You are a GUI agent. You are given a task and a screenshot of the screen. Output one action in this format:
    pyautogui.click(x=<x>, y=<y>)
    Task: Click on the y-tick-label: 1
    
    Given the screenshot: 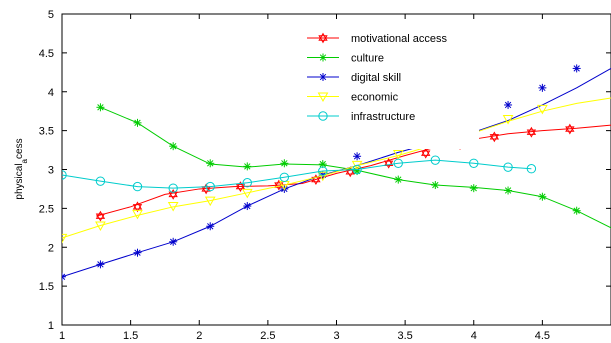 What is the action you would take?
    pyautogui.click(x=51, y=326)
    